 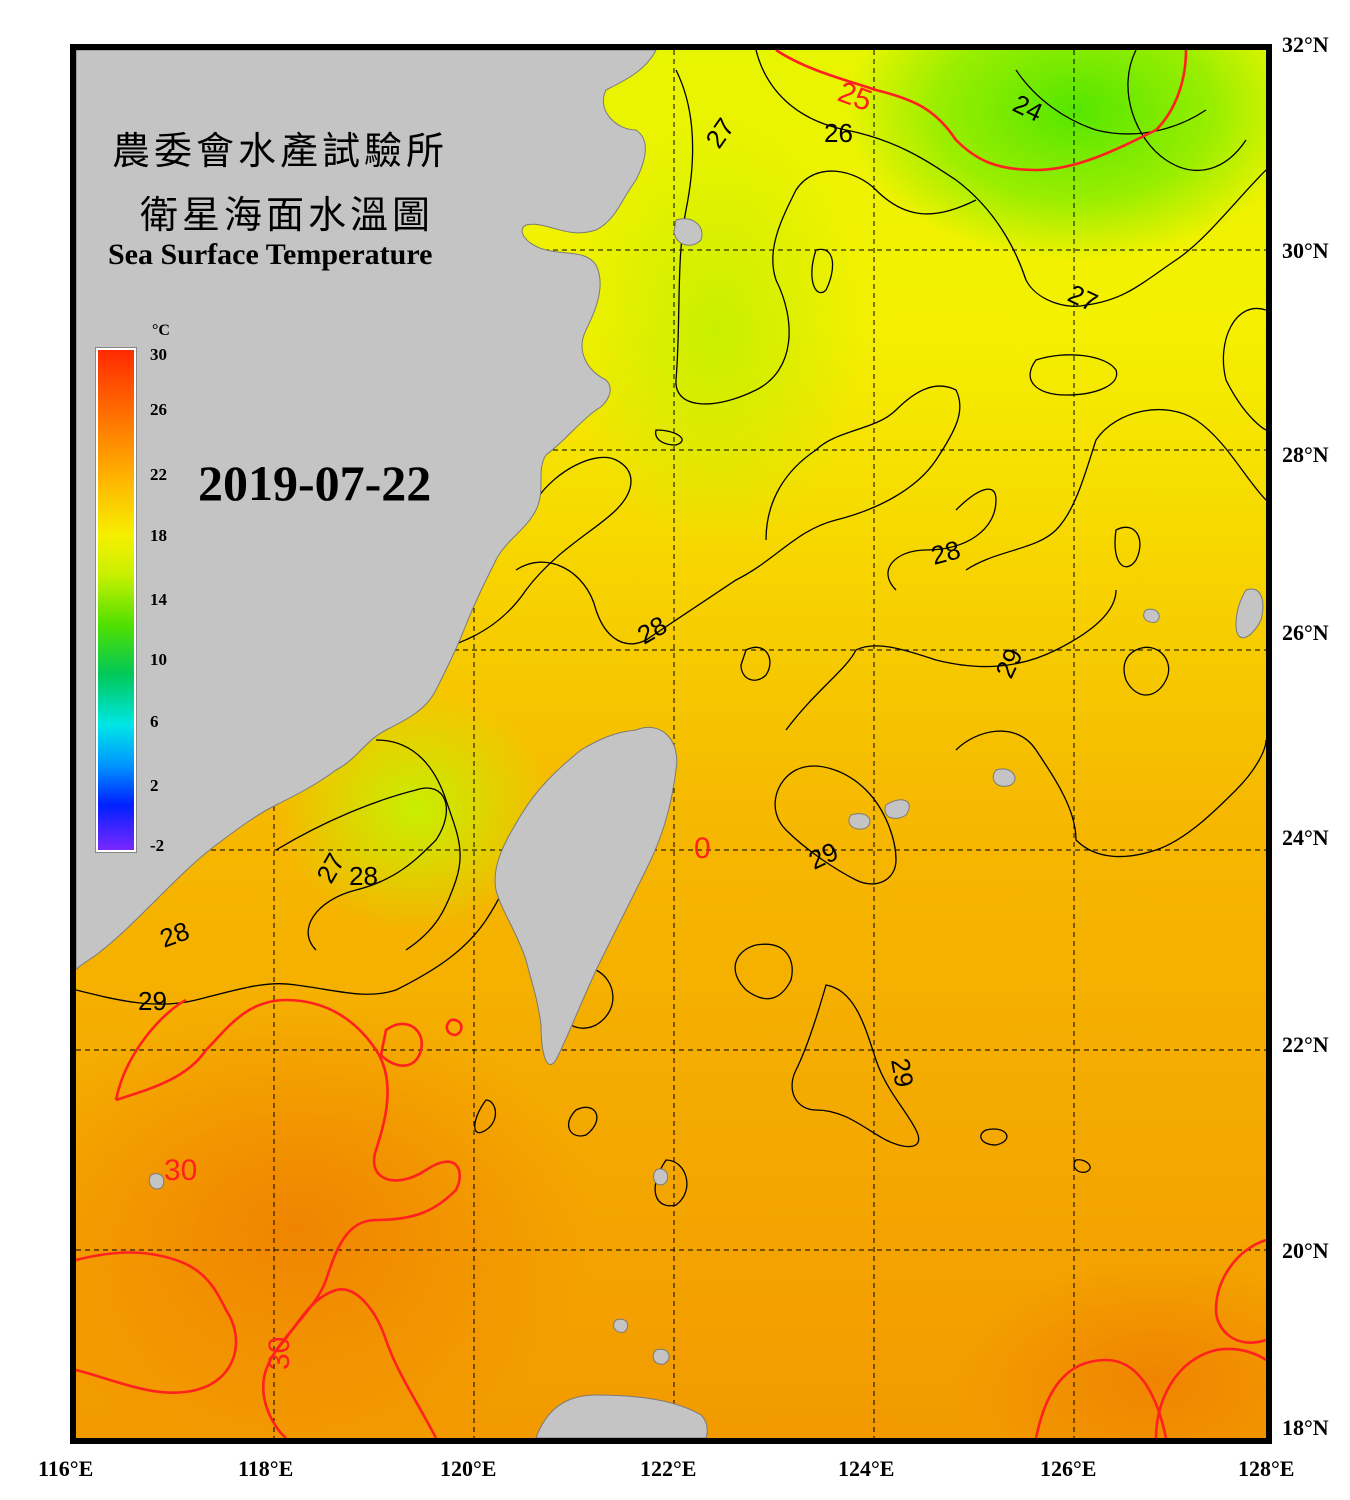 What do you see at coordinates (287, 215) in the screenshot?
I see `title-chinese-map: 衛星海面水溫圖` at bounding box center [287, 215].